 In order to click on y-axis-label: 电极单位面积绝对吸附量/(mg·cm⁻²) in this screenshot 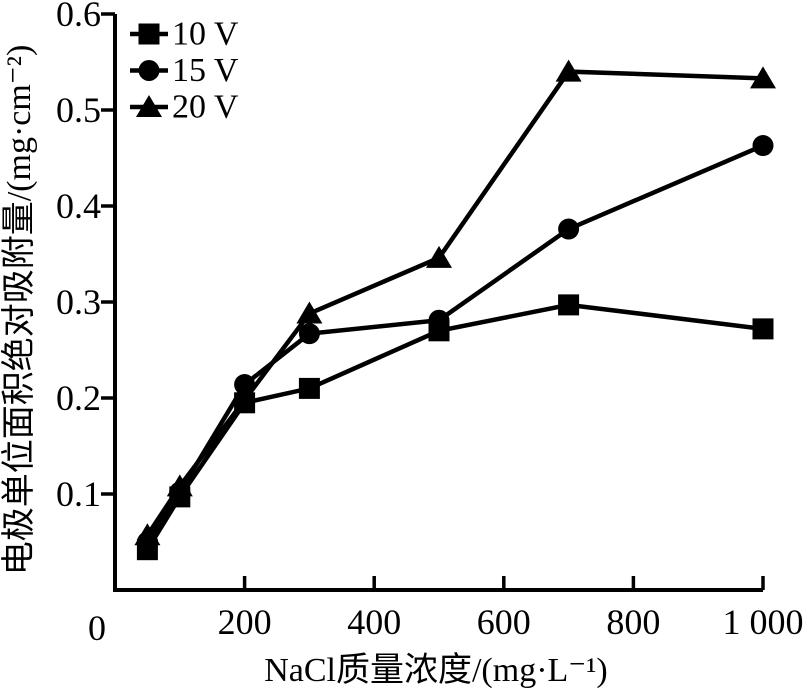, I will do `click(19, 310)`.